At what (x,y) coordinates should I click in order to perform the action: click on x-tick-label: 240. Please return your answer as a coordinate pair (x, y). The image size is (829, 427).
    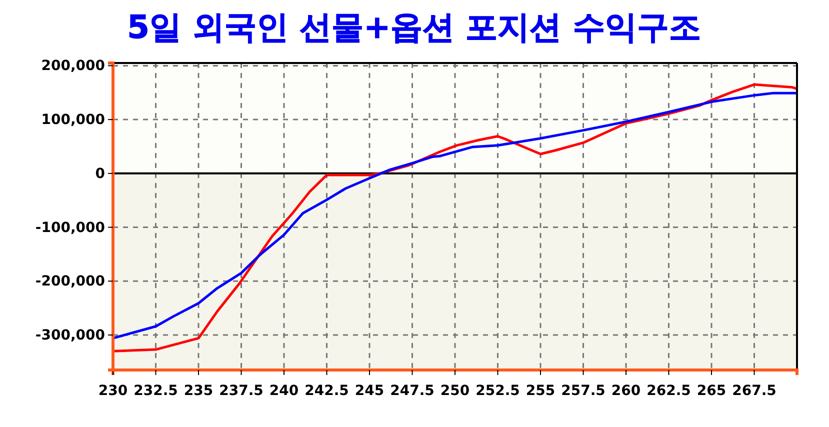
    Looking at the image, I should click on (284, 390).